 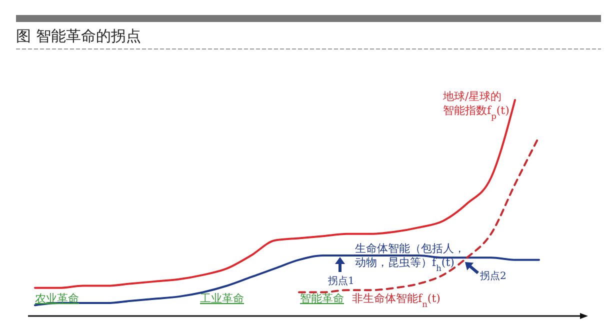 What do you see at coordinates (396, 300) in the screenshot?
I see `series-label: 非生命体智能f$_{n}$(t)` at bounding box center [396, 300].